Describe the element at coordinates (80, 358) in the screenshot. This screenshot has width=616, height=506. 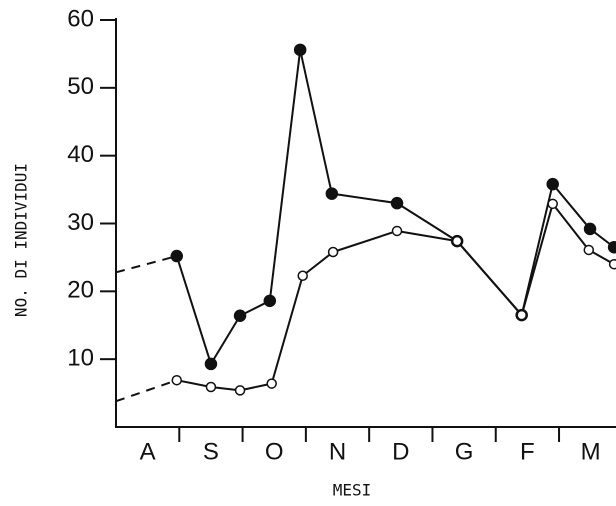
I see `y-tick-label: 10` at that location.